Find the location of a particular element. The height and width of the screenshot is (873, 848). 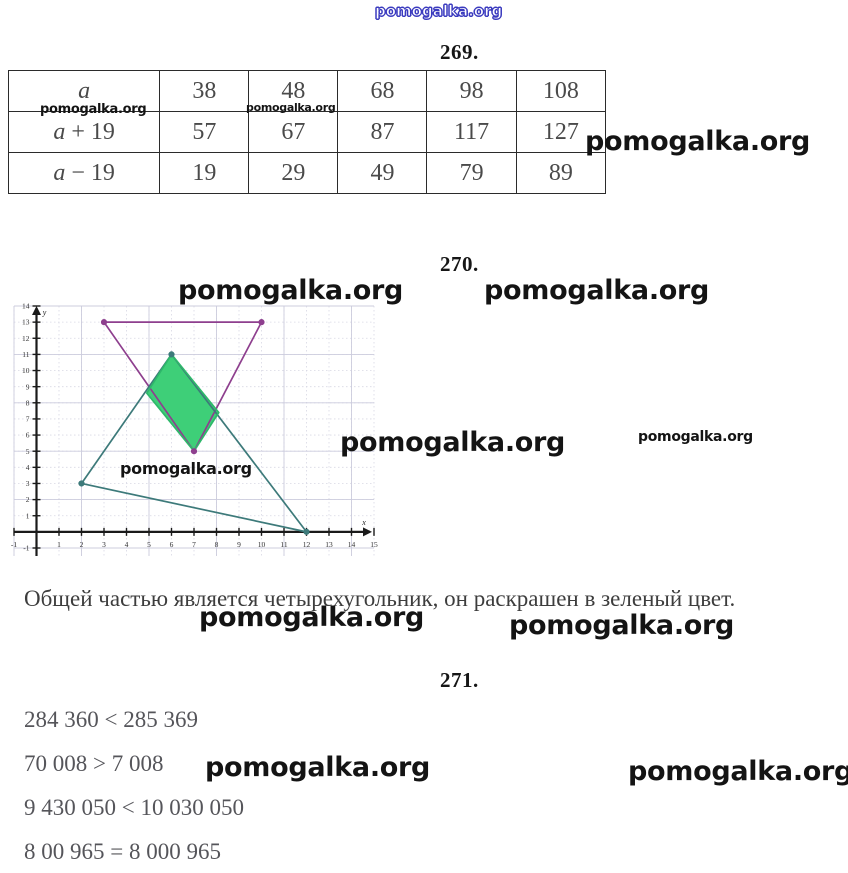

comparison-line: 8 00 965 = 8 000 965 is located at coordinates (122, 851).